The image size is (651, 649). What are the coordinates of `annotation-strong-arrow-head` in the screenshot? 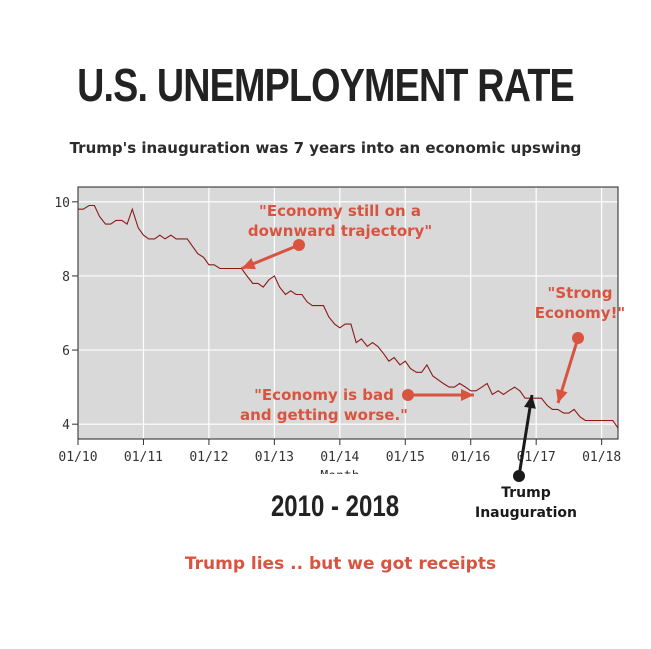 It's located at (562, 395).